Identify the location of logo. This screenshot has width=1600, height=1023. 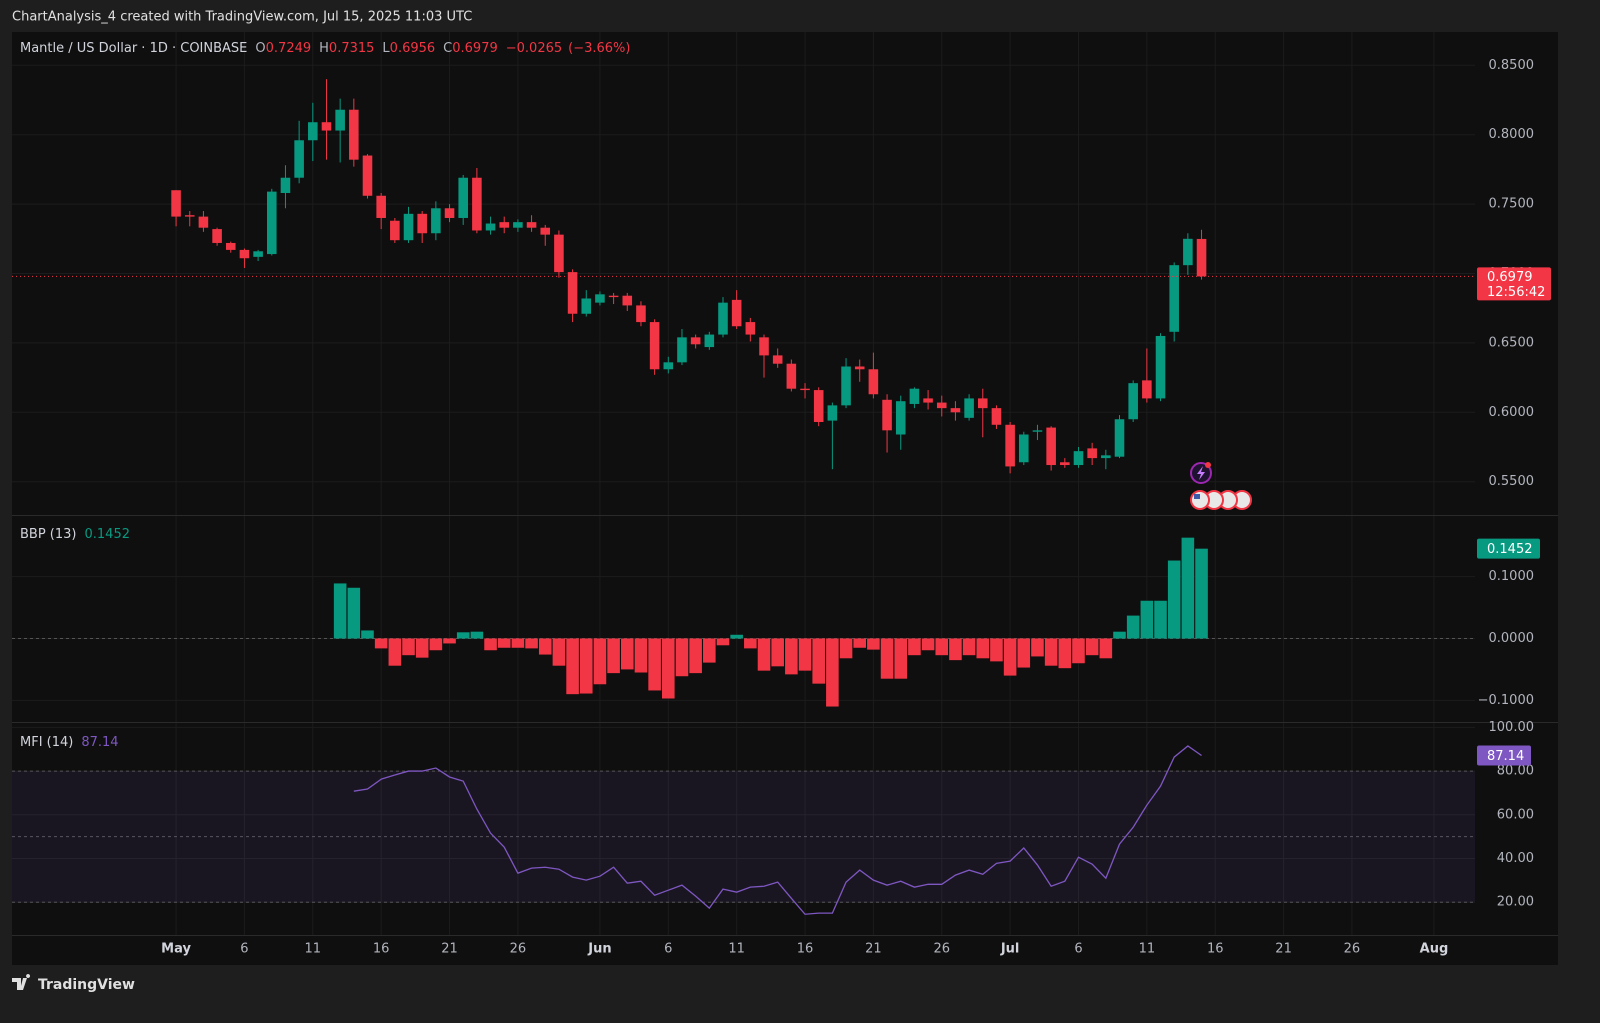
(21, 982).